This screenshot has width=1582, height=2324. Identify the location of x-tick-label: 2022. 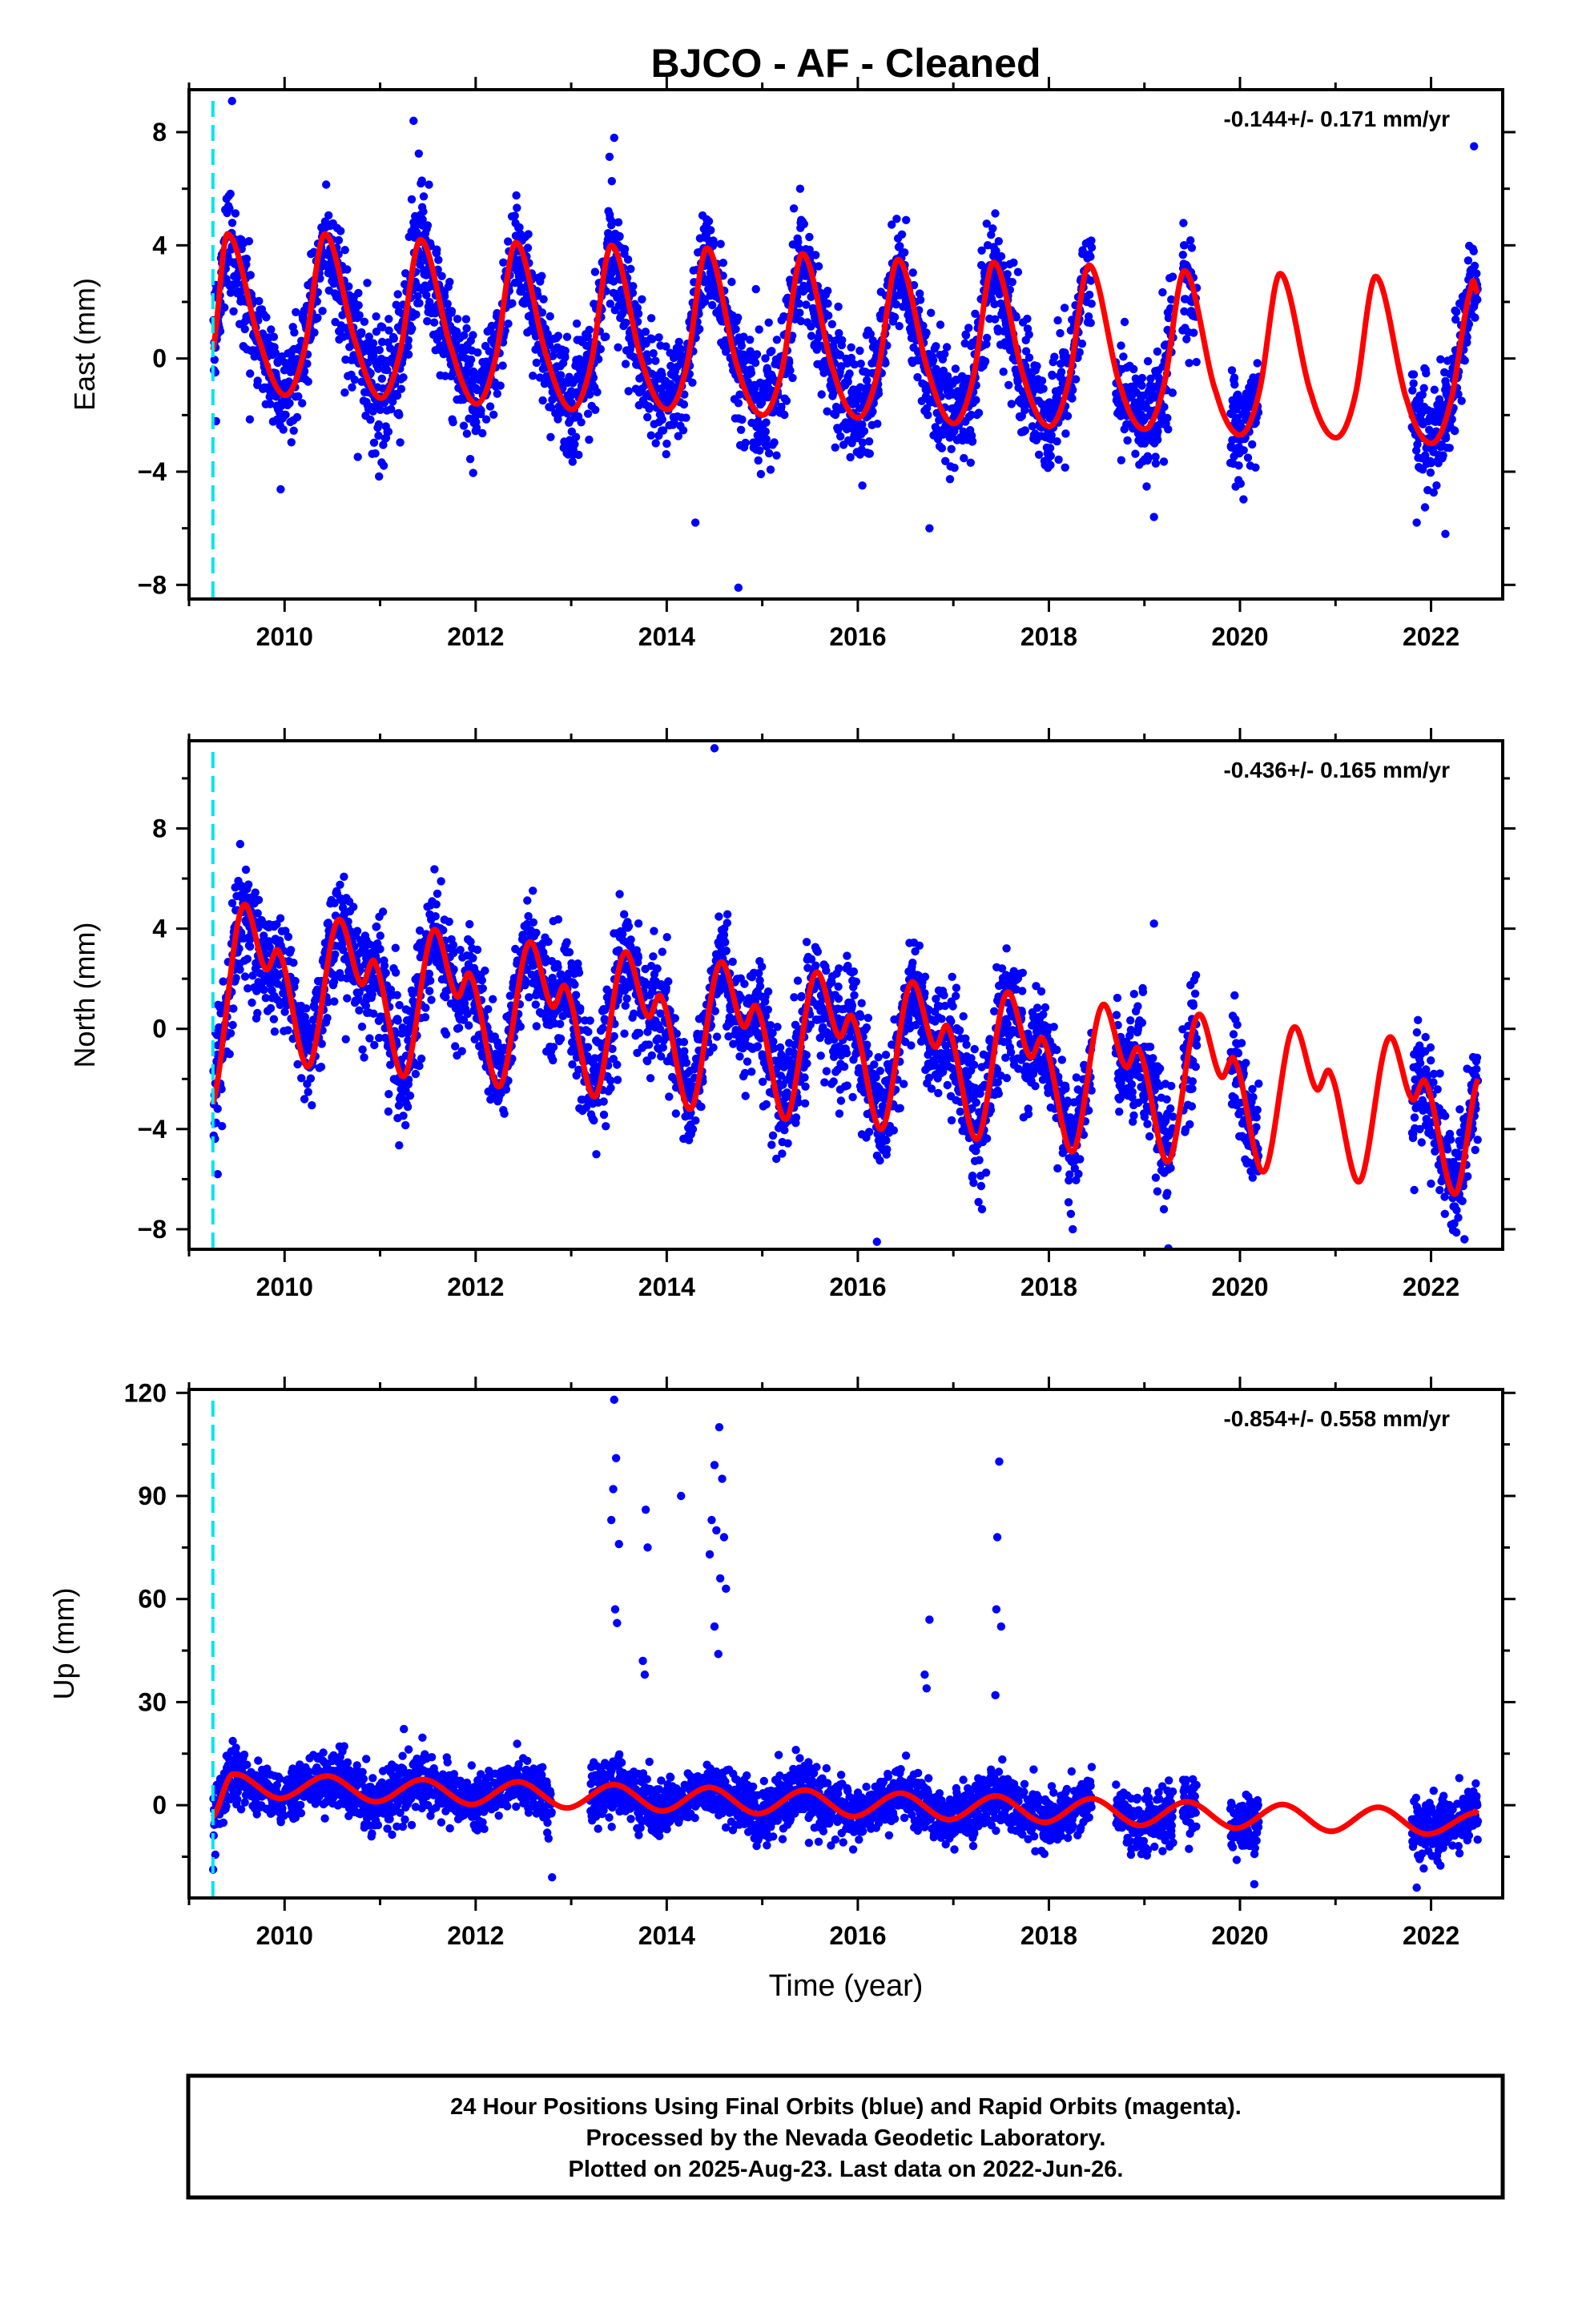
(1431, 636).